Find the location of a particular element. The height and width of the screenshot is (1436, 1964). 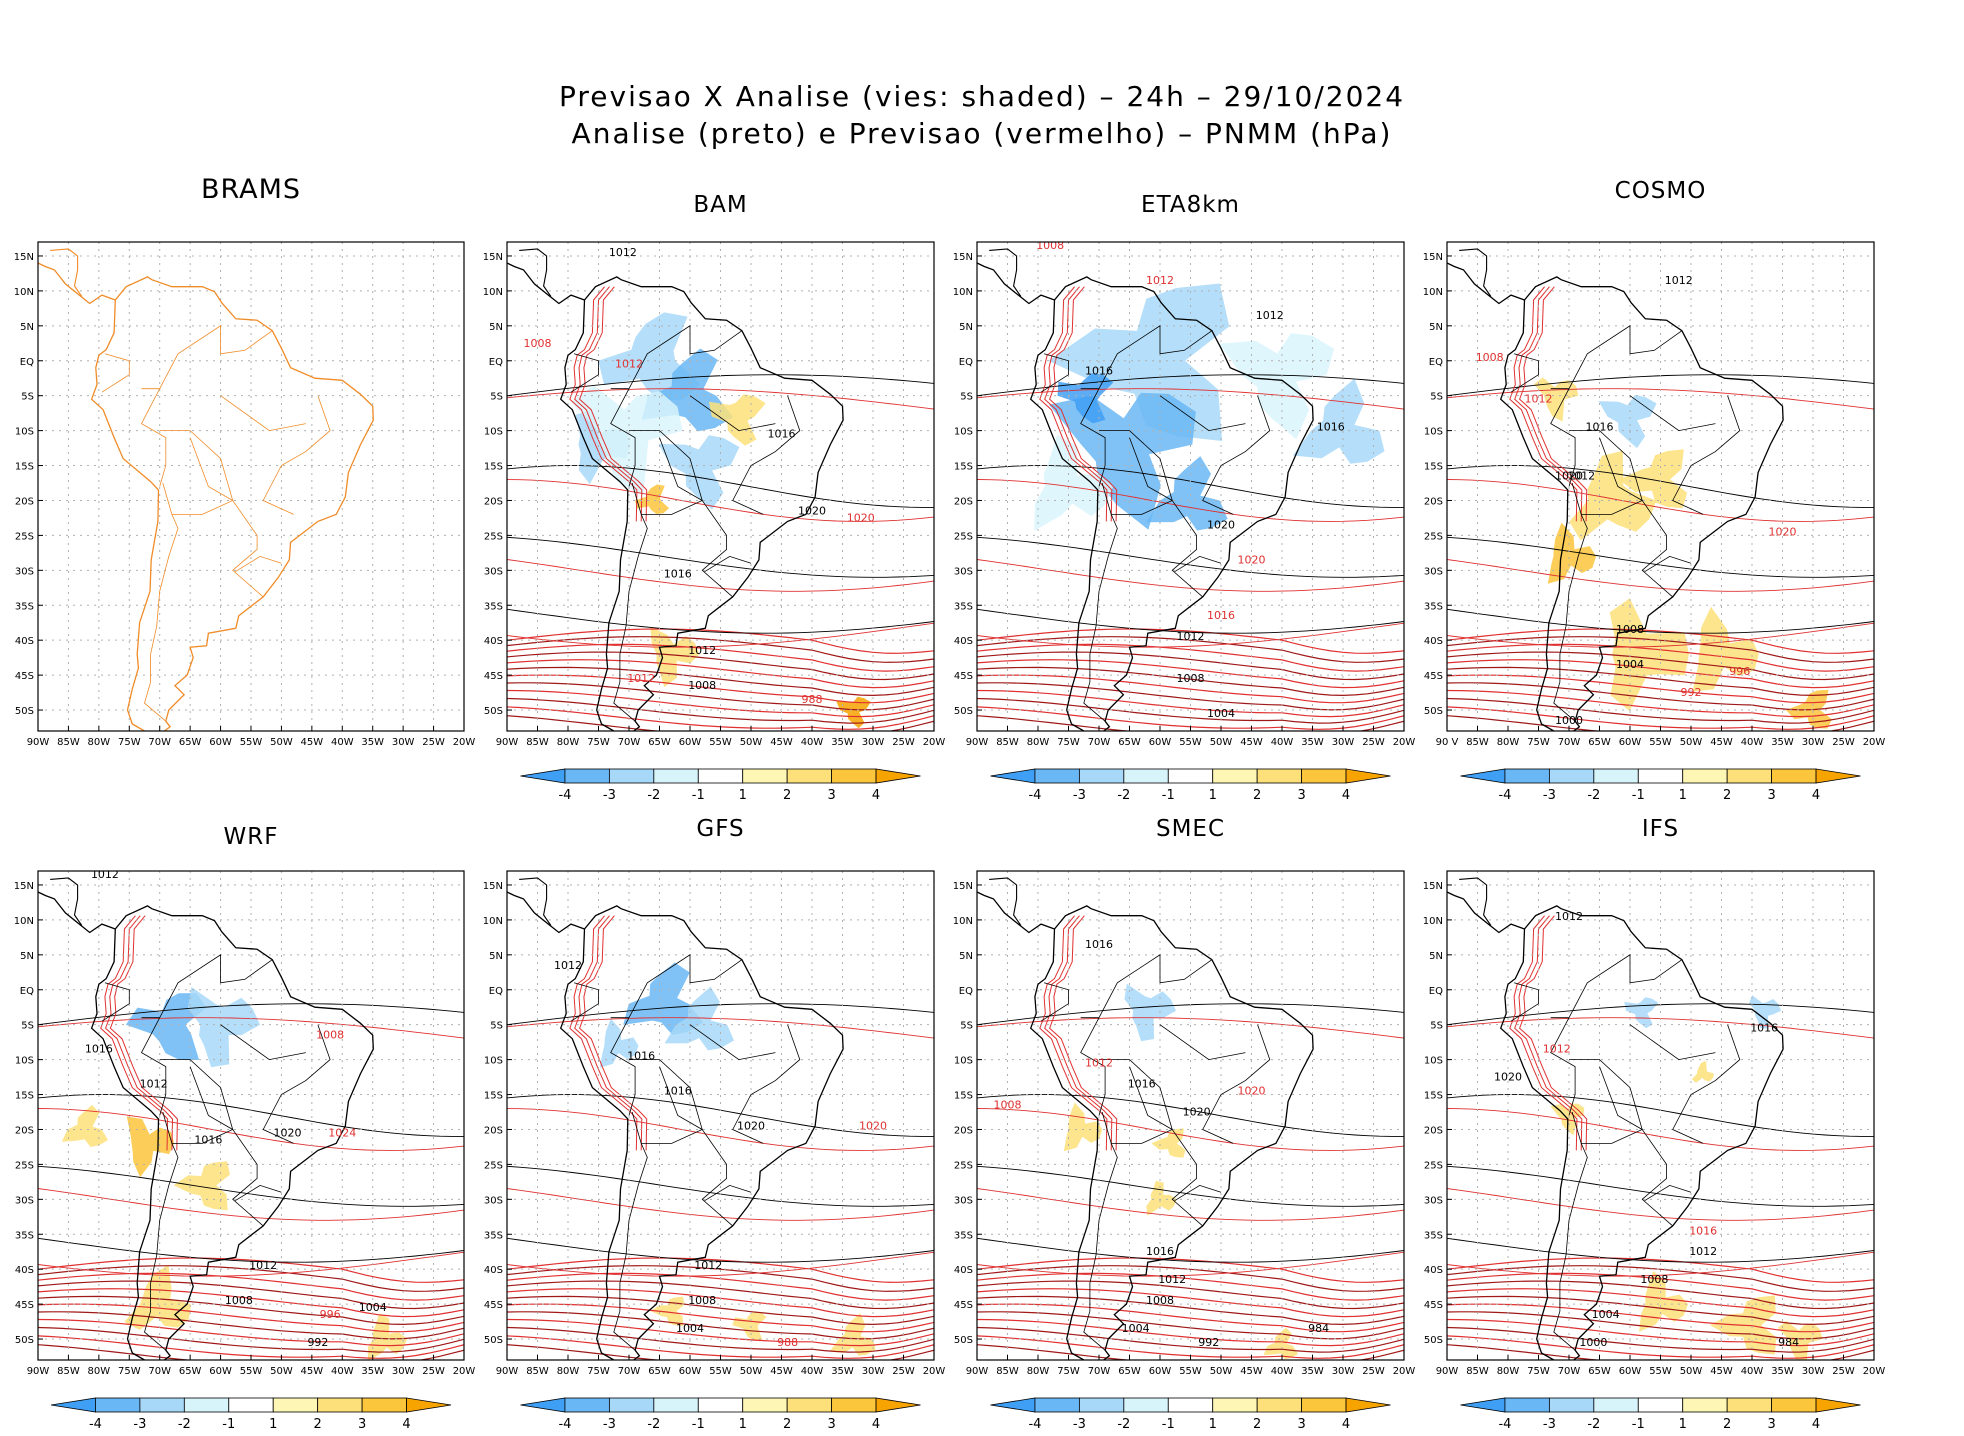

lon-tick-label: 45W is located at coordinates (1251, 1371).